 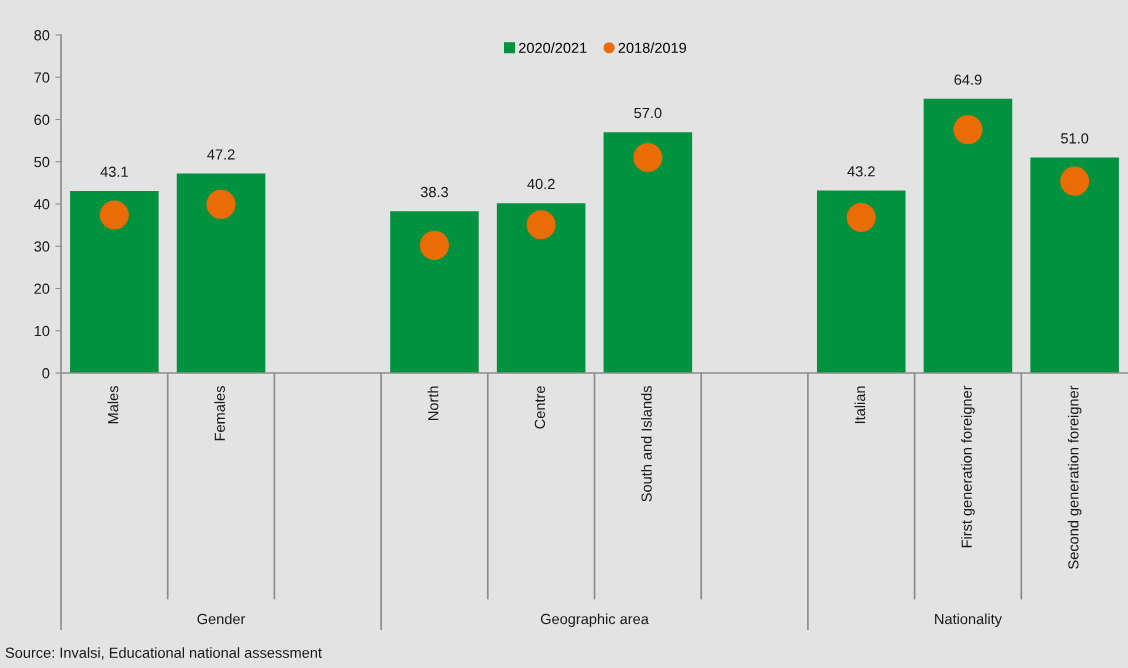 I want to click on text: Nationality, so click(x=968, y=620).